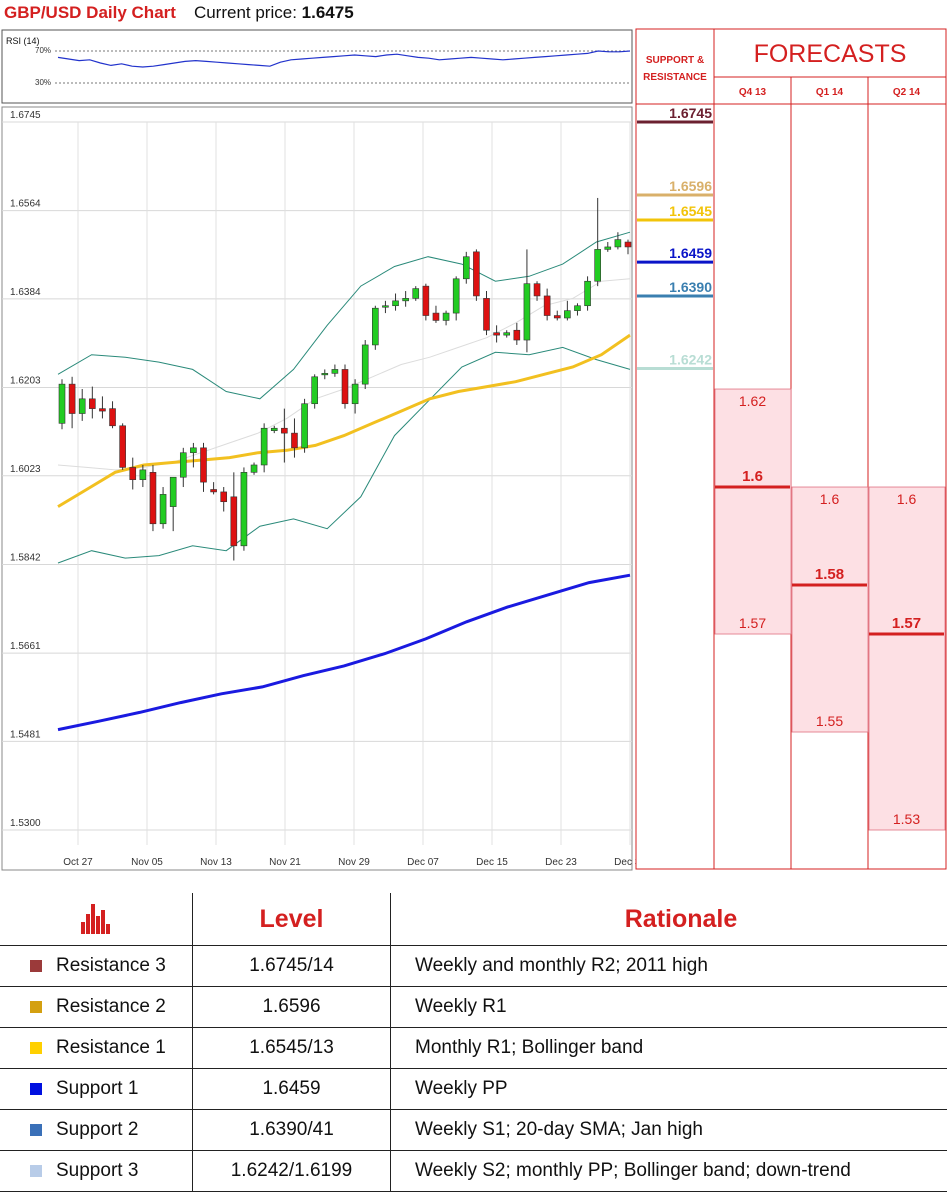 The height and width of the screenshot is (1192, 949). I want to click on y-tick-label: 1.5481, so click(25, 734).